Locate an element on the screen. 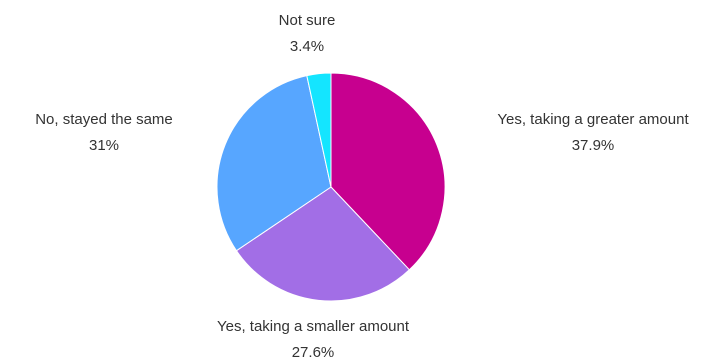 The image size is (727, 360). pie-slice-greater is located at coordinates (388, 171).